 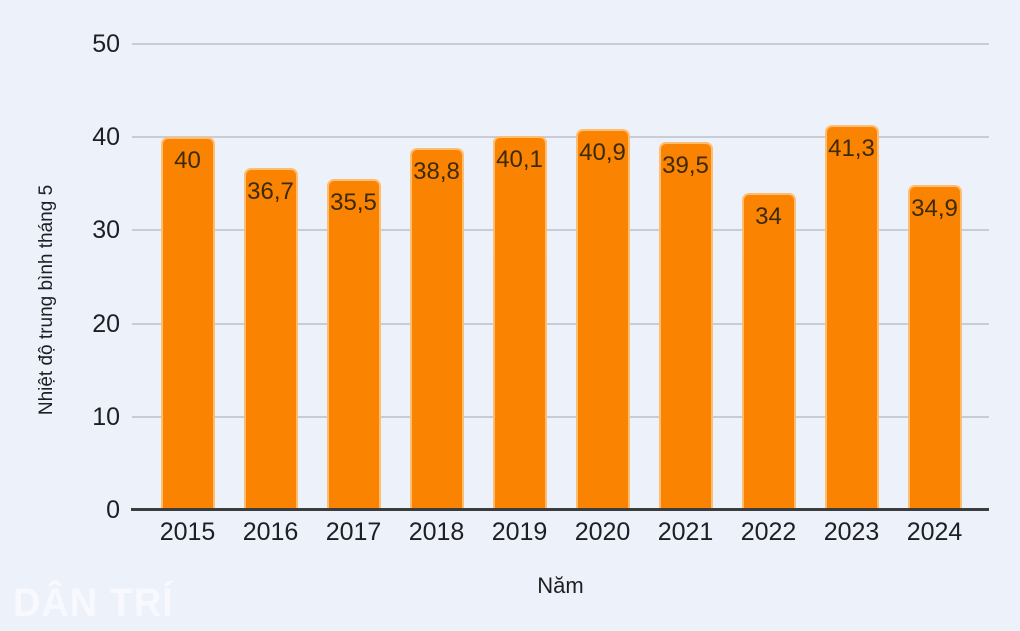 What do you see at coordinates (106, 323) in the screenshot?
I see `y-tick-20: 20` at bounding box center [106, 323].